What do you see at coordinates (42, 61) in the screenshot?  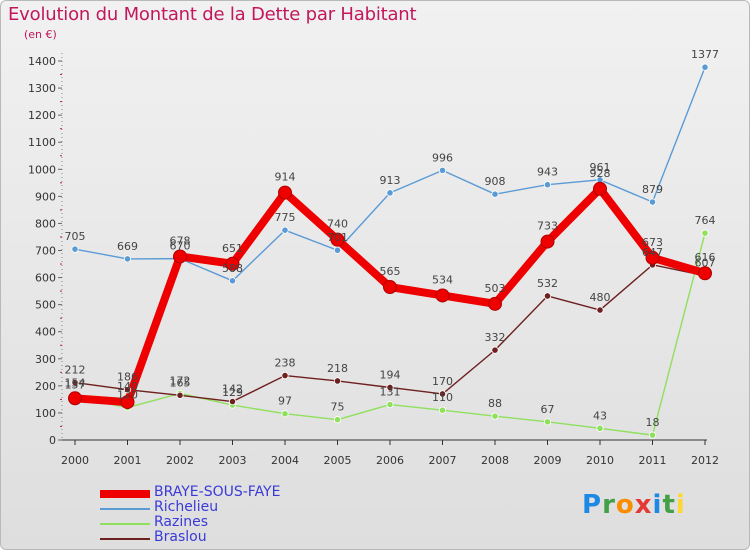 I see `y-tick-label: 1400` at bounding box center [42, 61].